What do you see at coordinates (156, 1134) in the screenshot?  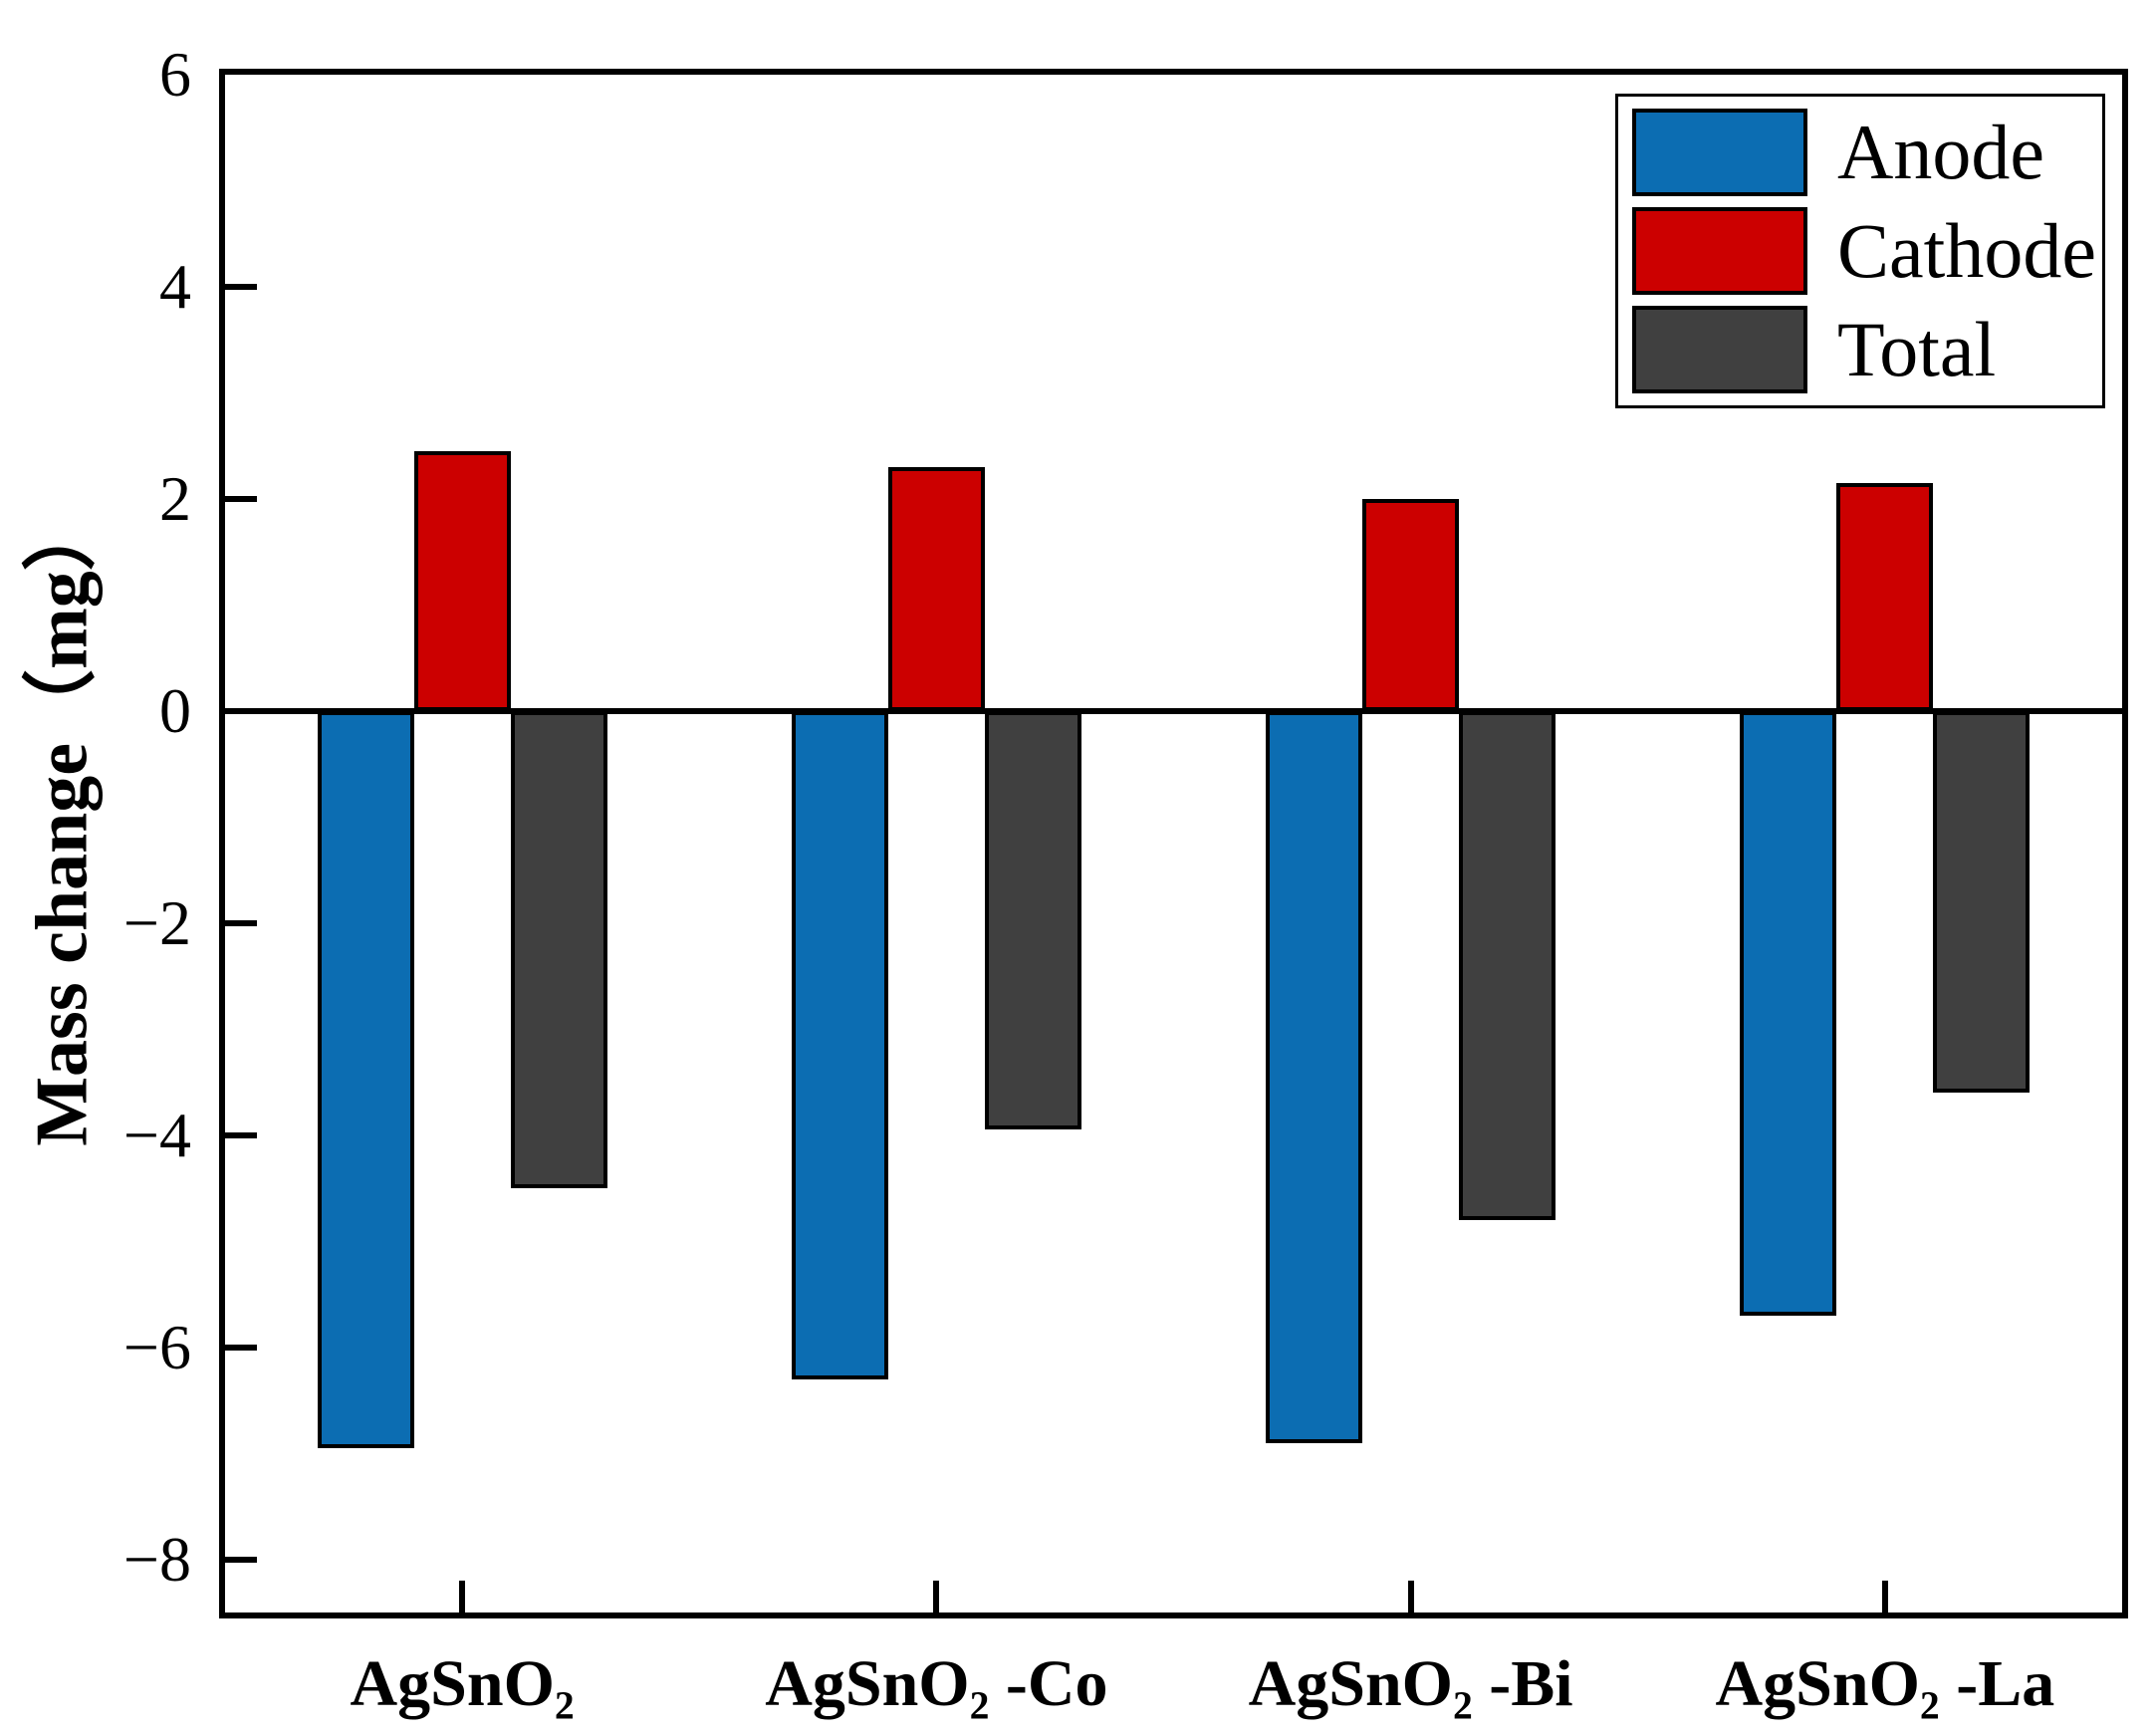 I see `y-tick-label: −4` at bounding box center [156, 1134].